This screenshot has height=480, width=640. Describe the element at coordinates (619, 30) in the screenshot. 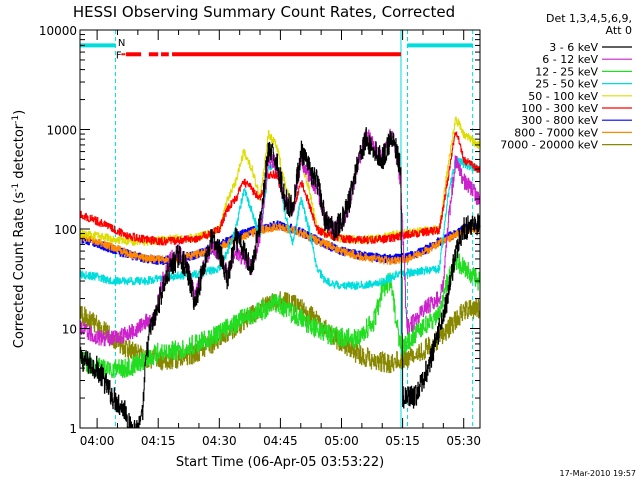

I see `legend-header-1: Att 0` at that location.